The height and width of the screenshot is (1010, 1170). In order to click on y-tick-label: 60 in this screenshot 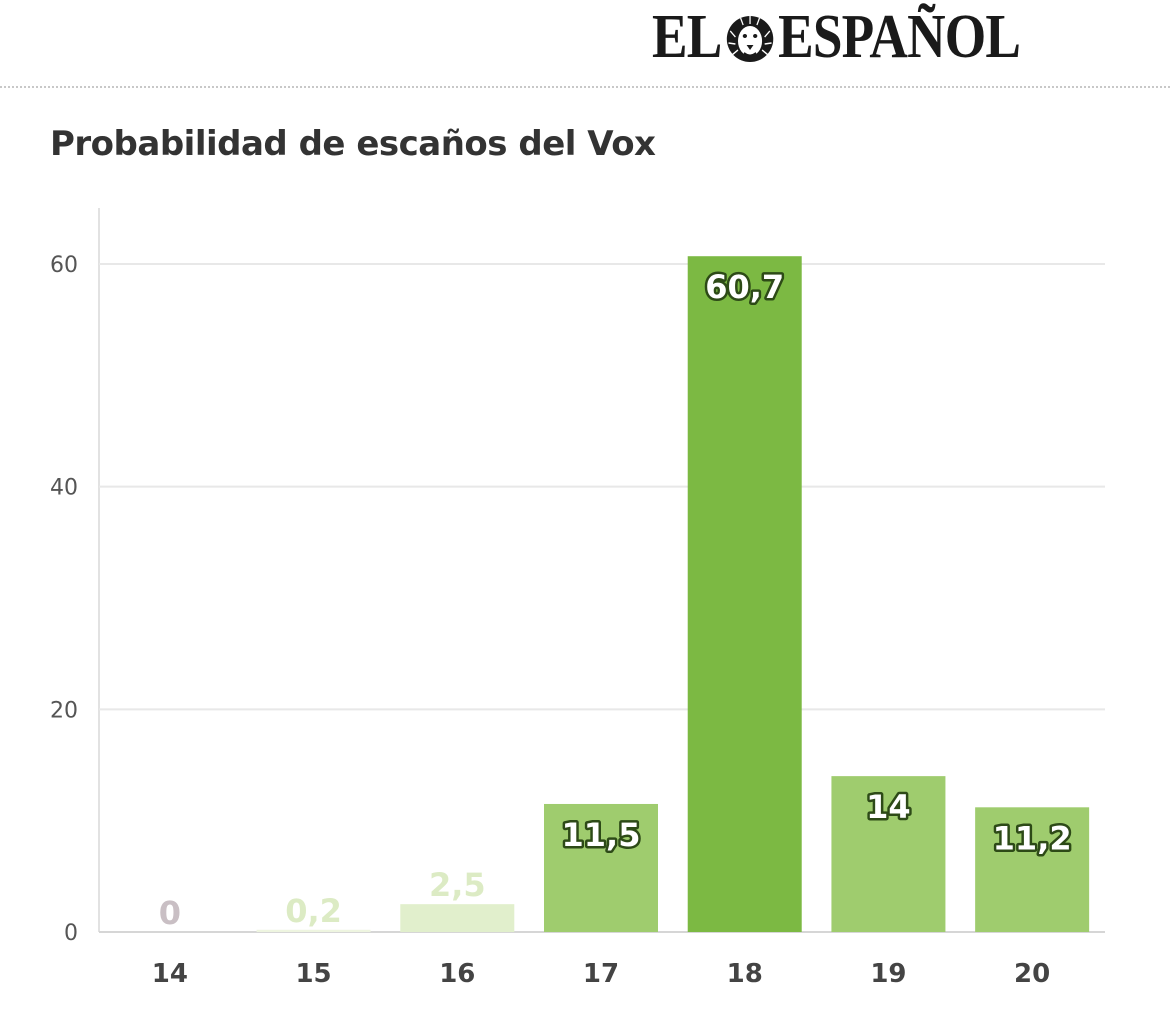, I will do `click(64, 265)`.